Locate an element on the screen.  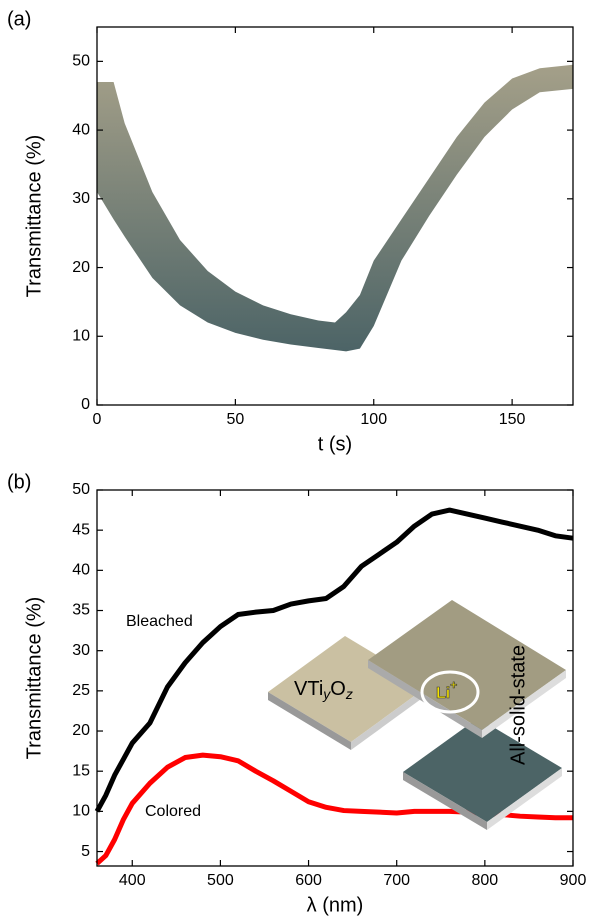
x-axis-label: λ (nm) is located at coordinates (335, 905).